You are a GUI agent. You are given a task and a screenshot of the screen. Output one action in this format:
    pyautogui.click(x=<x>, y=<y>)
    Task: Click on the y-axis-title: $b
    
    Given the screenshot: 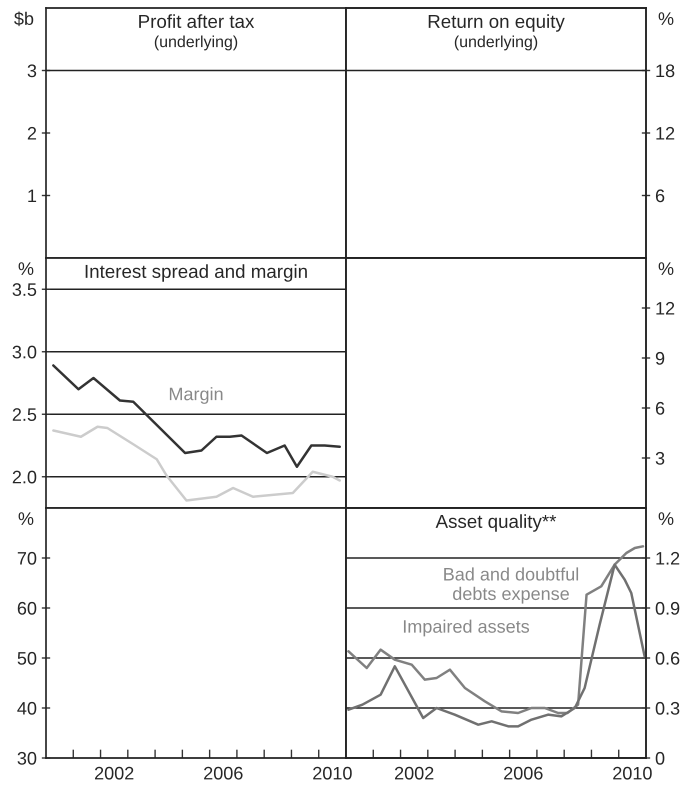 What is the action you would take?
    pyautogui.click(x=24, y=18)
    